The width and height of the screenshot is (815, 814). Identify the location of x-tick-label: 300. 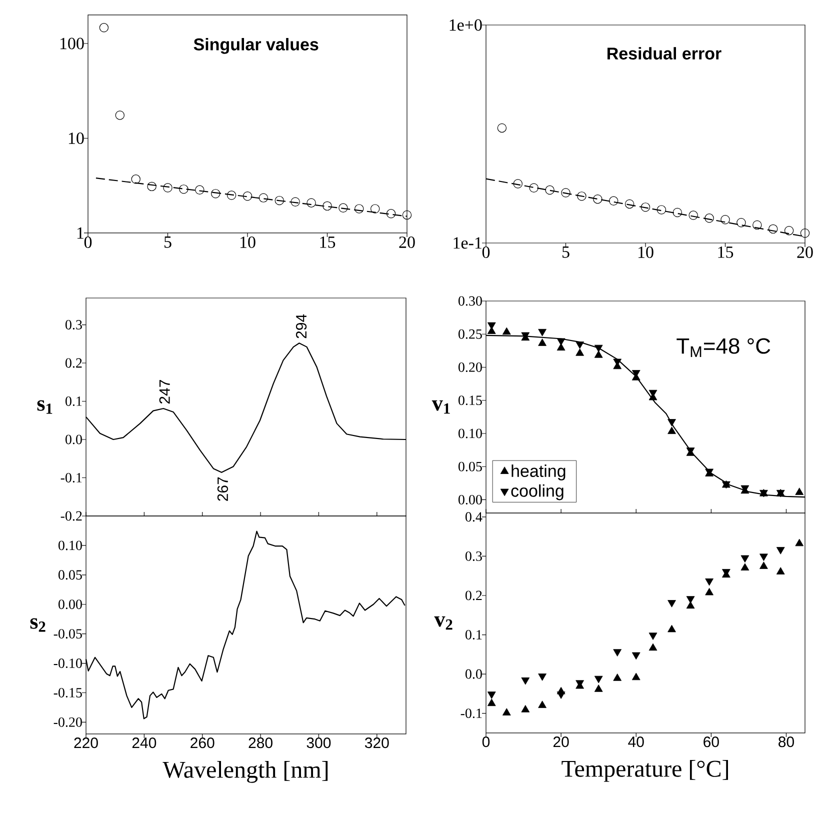
(318, 743).